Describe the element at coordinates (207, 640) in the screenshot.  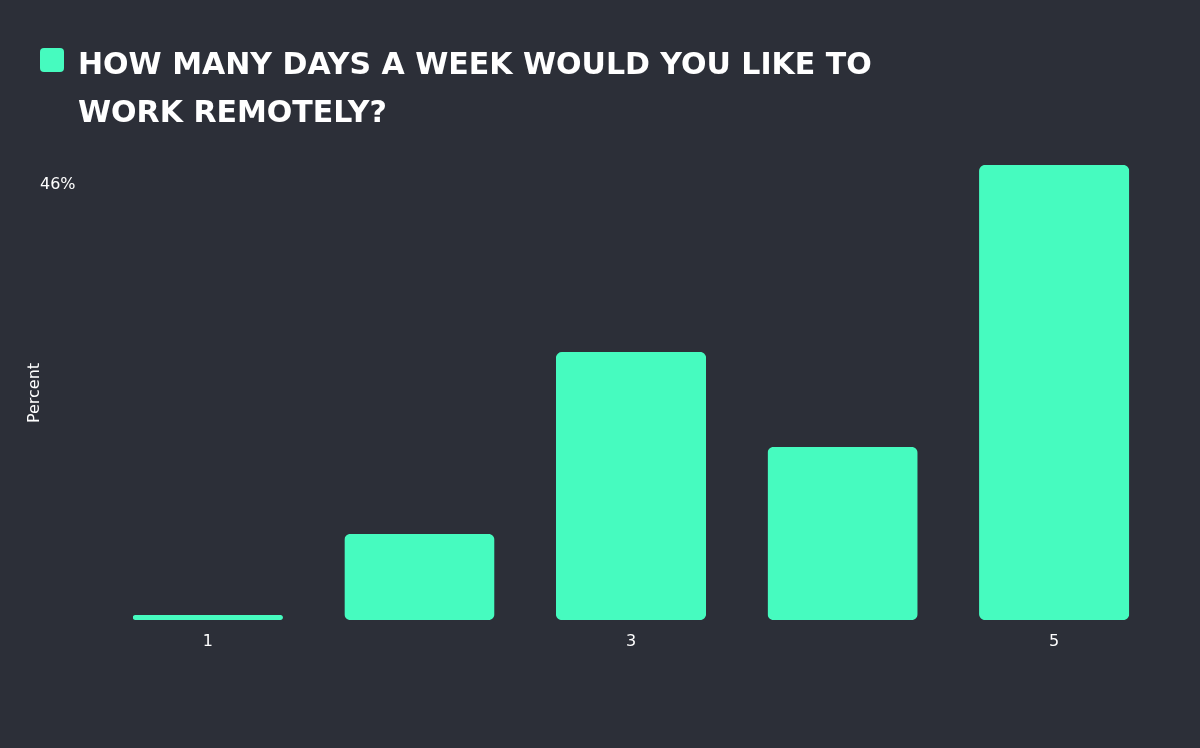
I see `x-tick-label: 1` at that location.